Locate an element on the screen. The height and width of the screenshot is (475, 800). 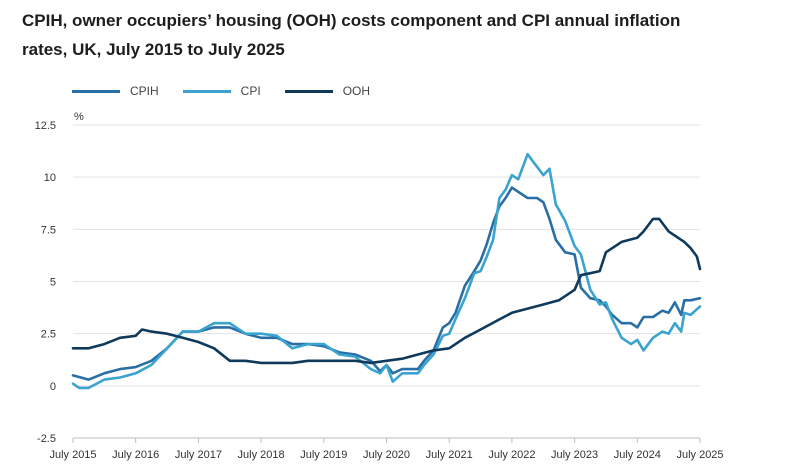
x-tick-label: July 2023 is located at coordinates (574, 455).